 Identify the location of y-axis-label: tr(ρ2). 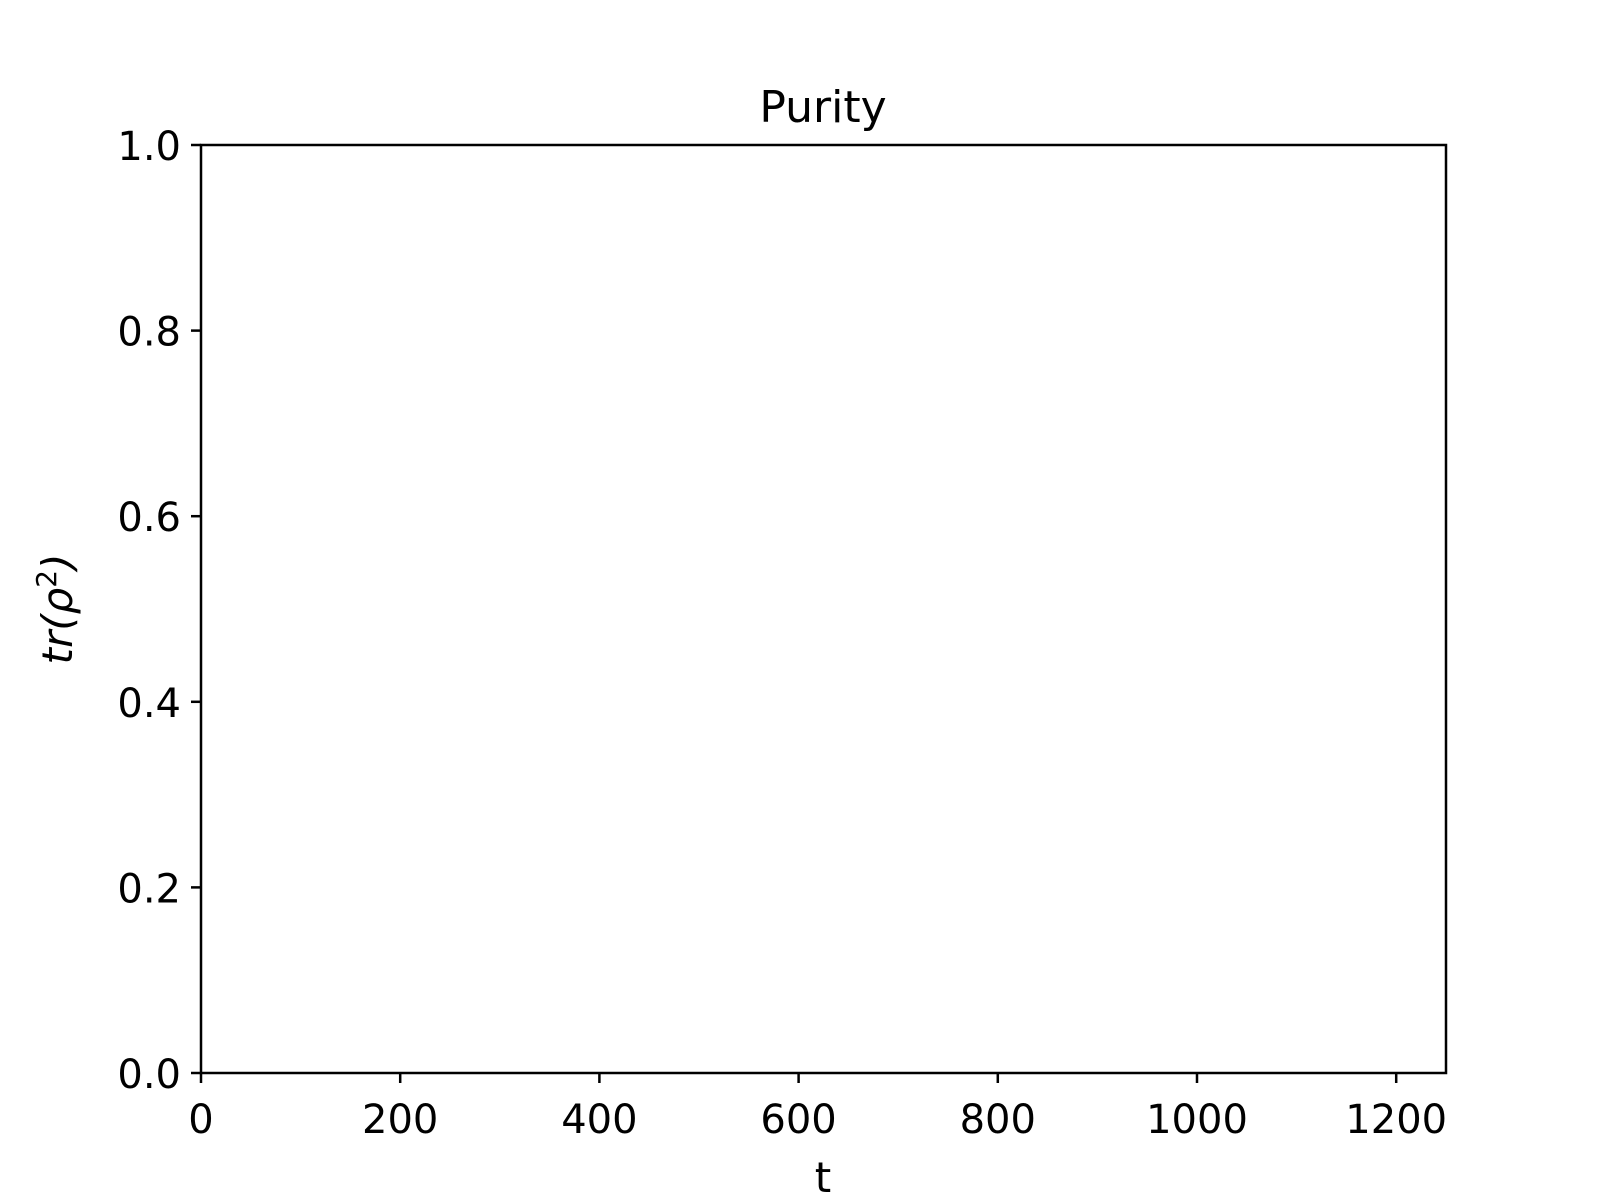
(56, 609).